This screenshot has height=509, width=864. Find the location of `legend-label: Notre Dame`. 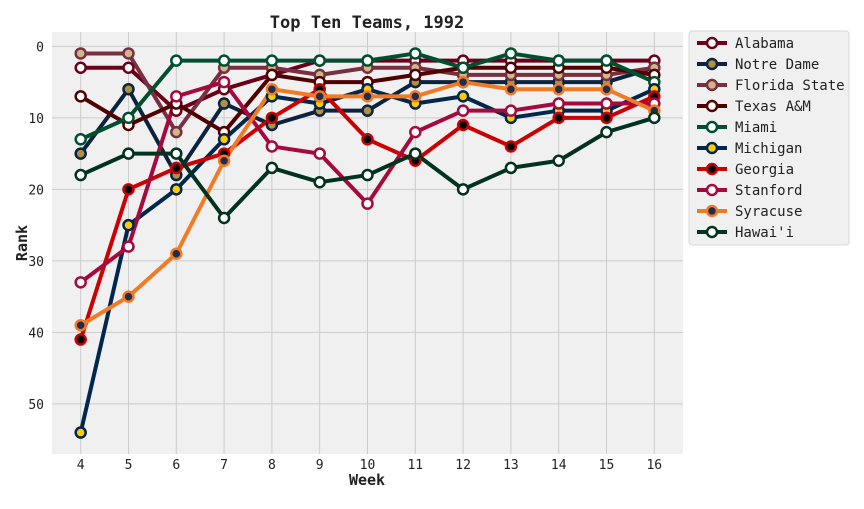

legend-label: Notre Dame is located at coordinates (777, 65).